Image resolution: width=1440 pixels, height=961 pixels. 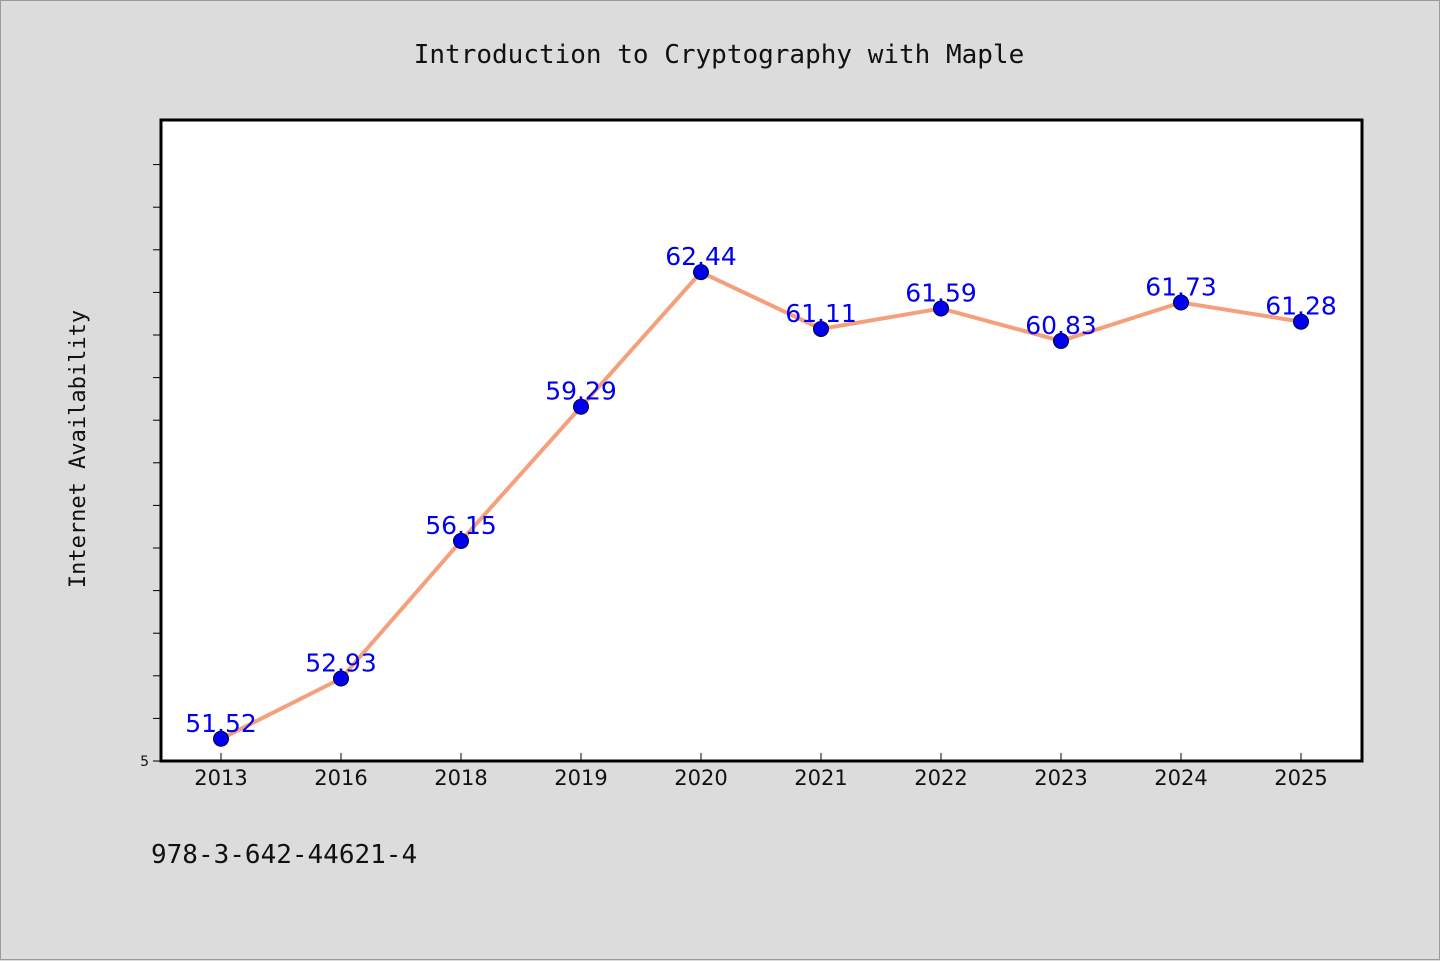 What do you see at coordinates (144, 762) in the screenshot?
I see `y-tick-label: 5` at bounding box center [144, 762].